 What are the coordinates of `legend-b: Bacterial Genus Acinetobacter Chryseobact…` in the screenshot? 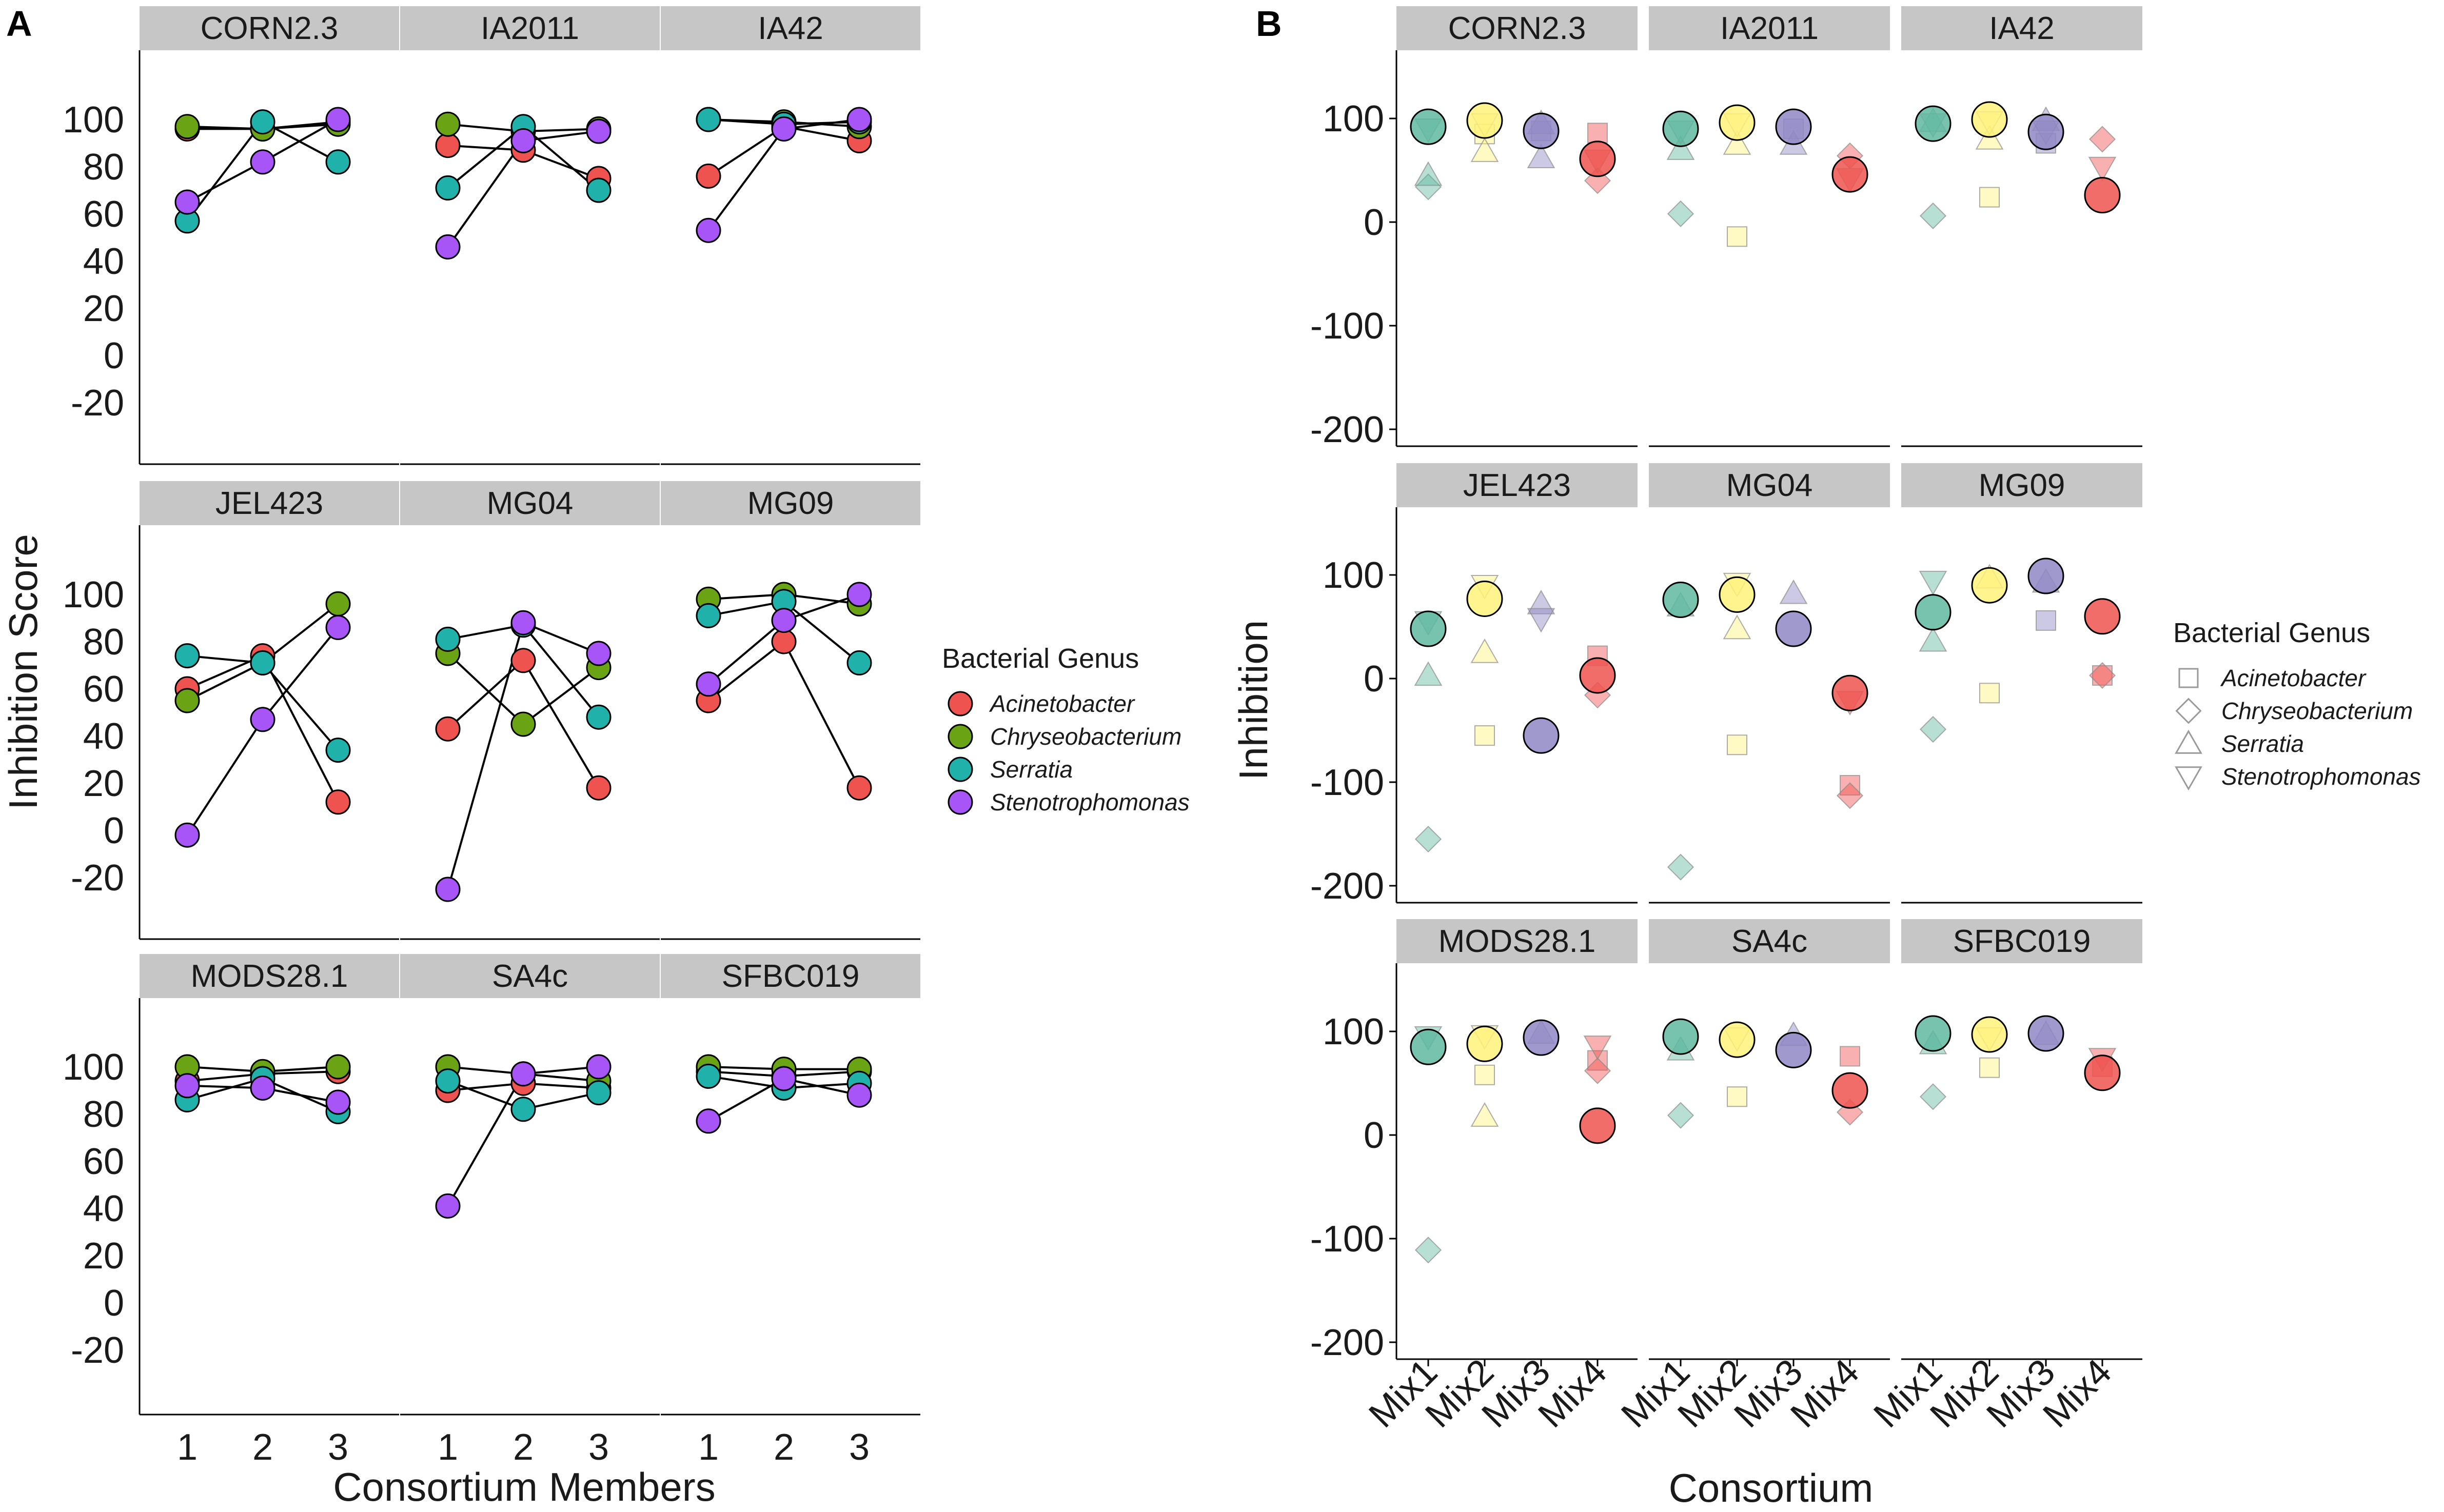 It's located at (2297, 704).